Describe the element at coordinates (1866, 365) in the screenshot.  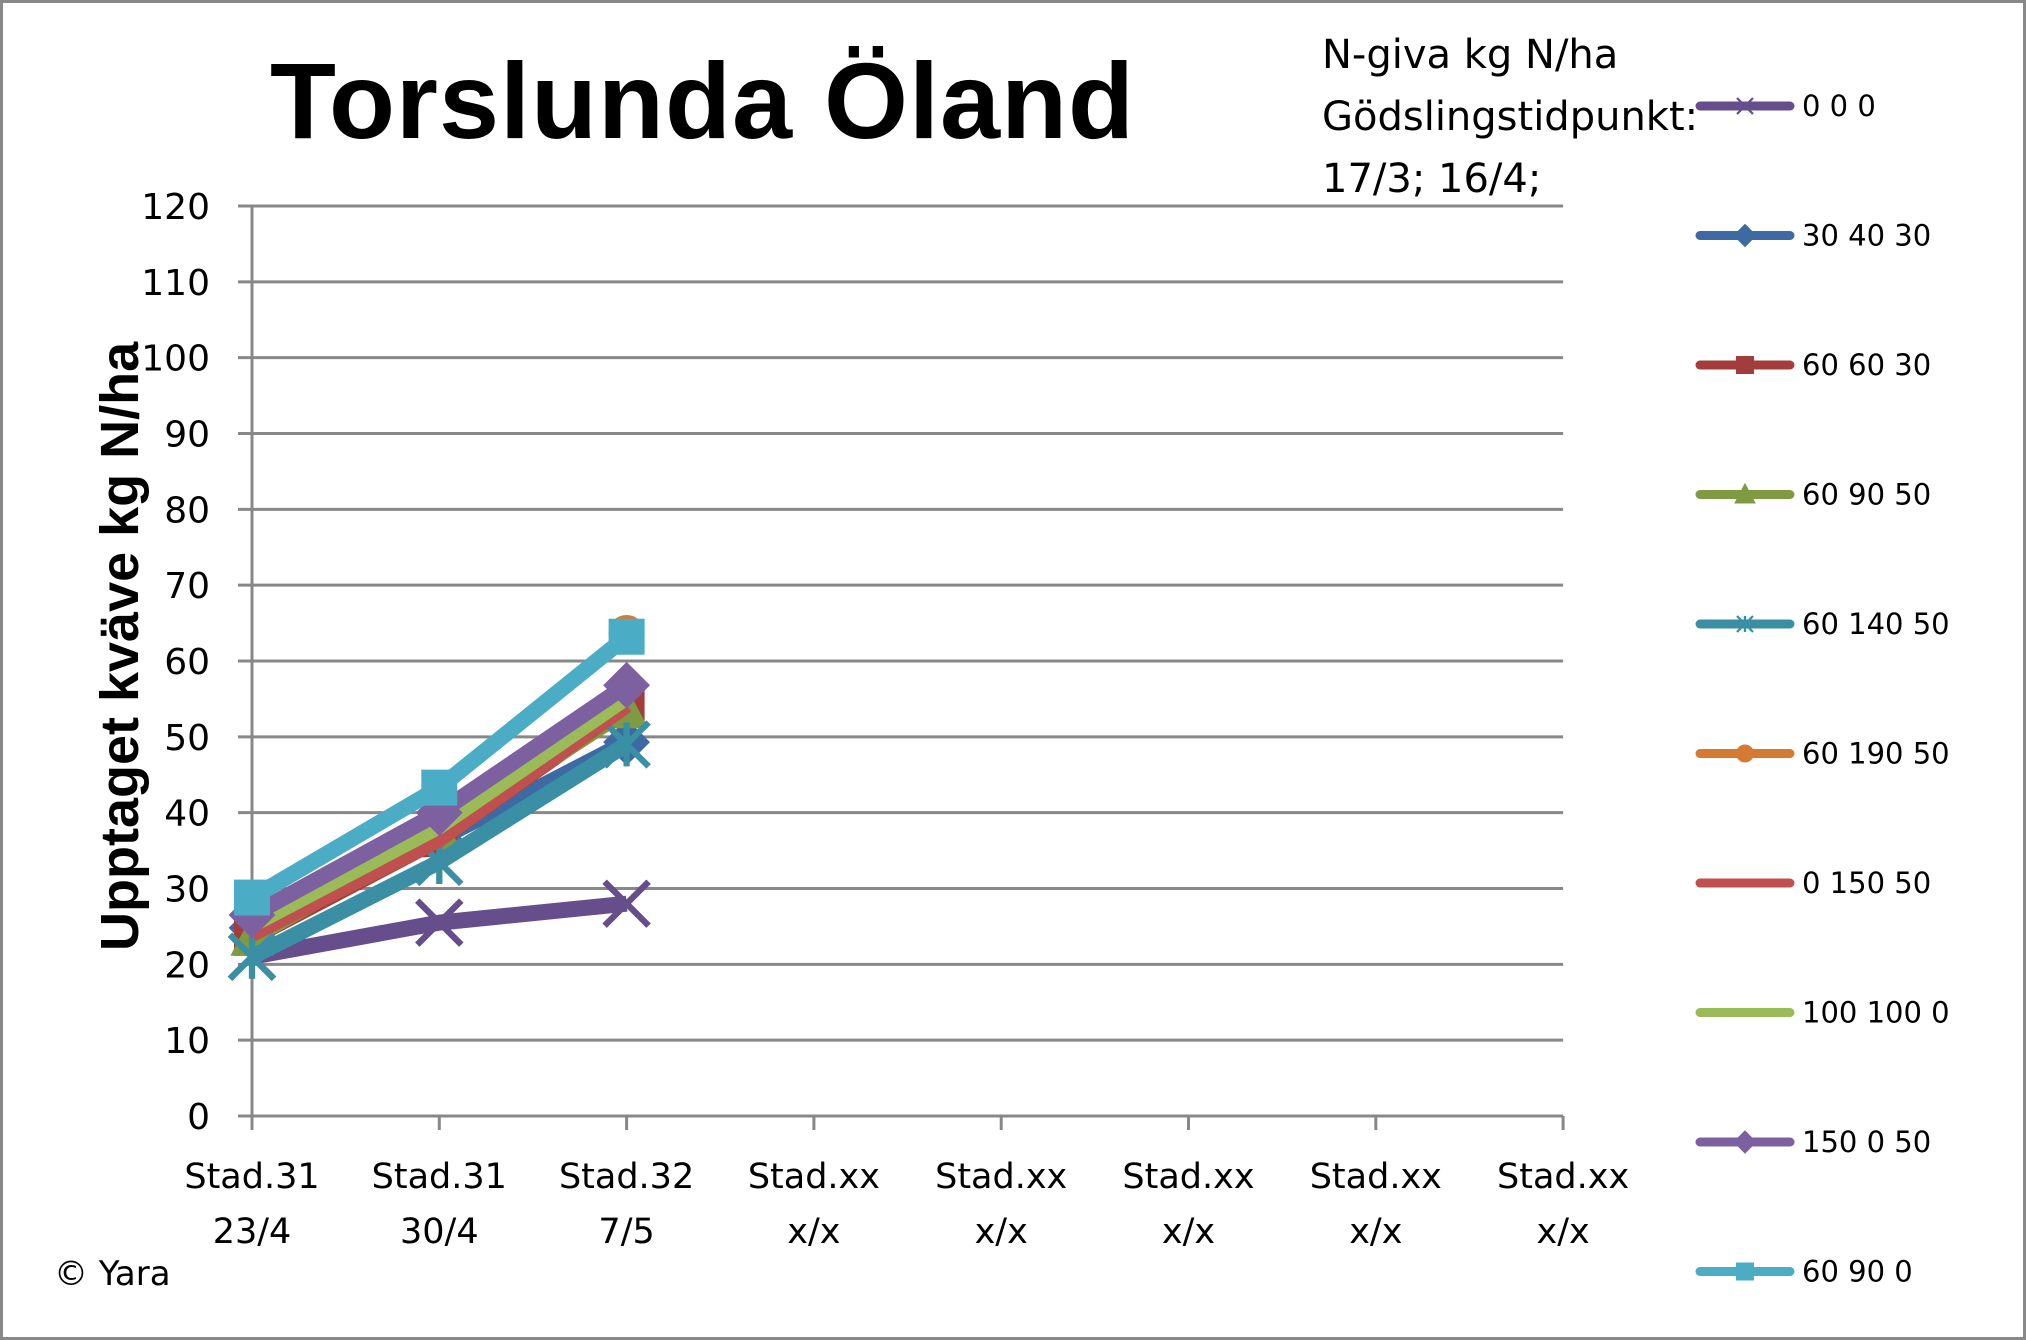
I see `legend-label: 60 60 30` at that location.